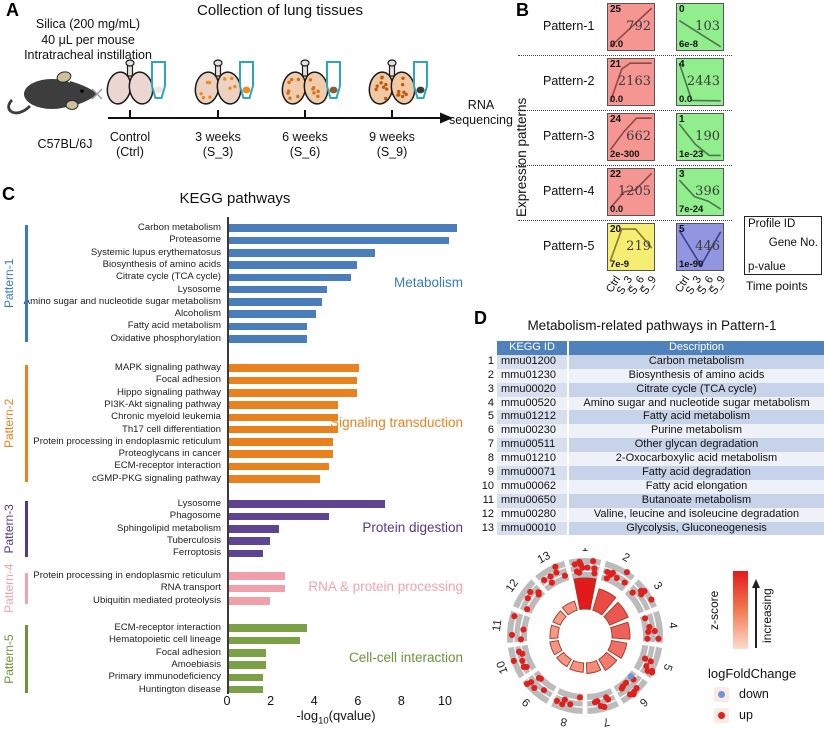 This screenshot has height=731, width=824. What do you see at coordinates (644, 626) in the screenshot?
I see `circle-sector: 4` at bounding box center [644, 626].